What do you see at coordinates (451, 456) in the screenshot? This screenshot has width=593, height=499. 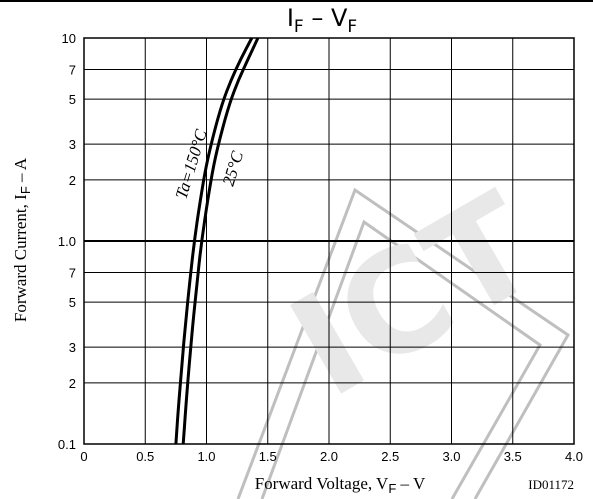 I see `x-tick-label: 3.0` at bounding box center [451, 456].